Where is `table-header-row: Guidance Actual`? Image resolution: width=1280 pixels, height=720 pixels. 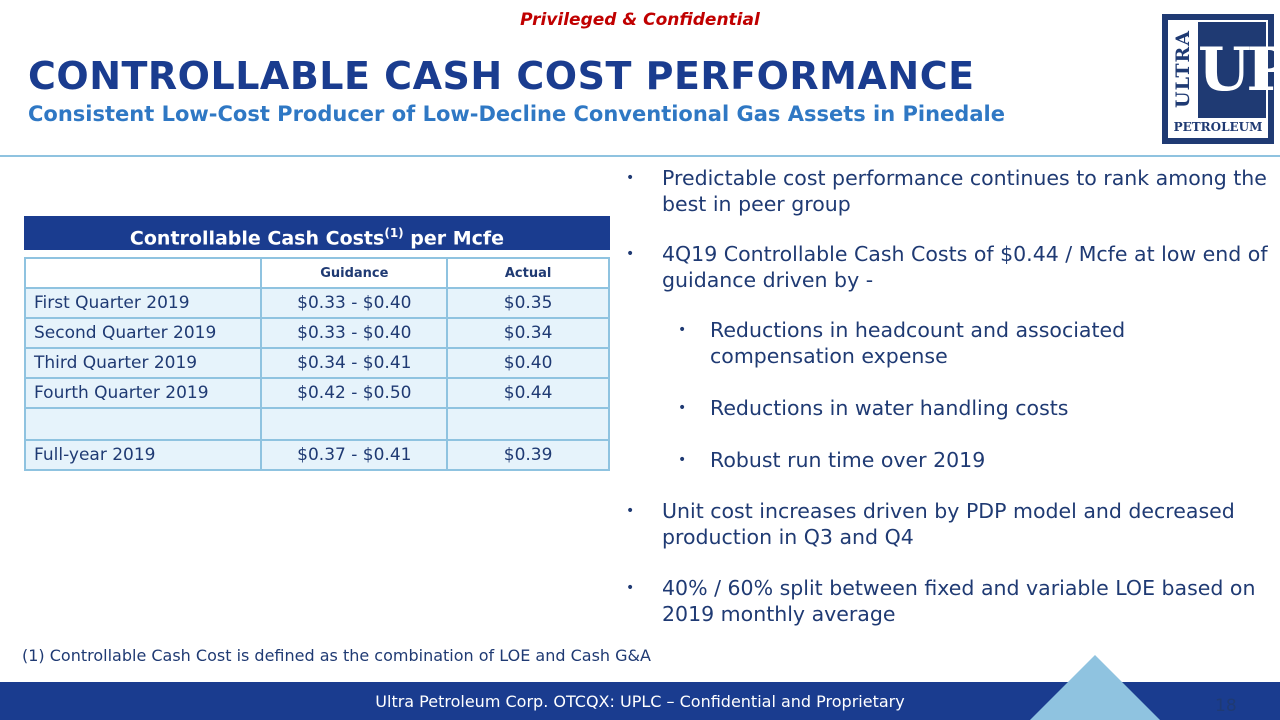
table-header-row: Guidance Actual is located at coordinates (316, 273).